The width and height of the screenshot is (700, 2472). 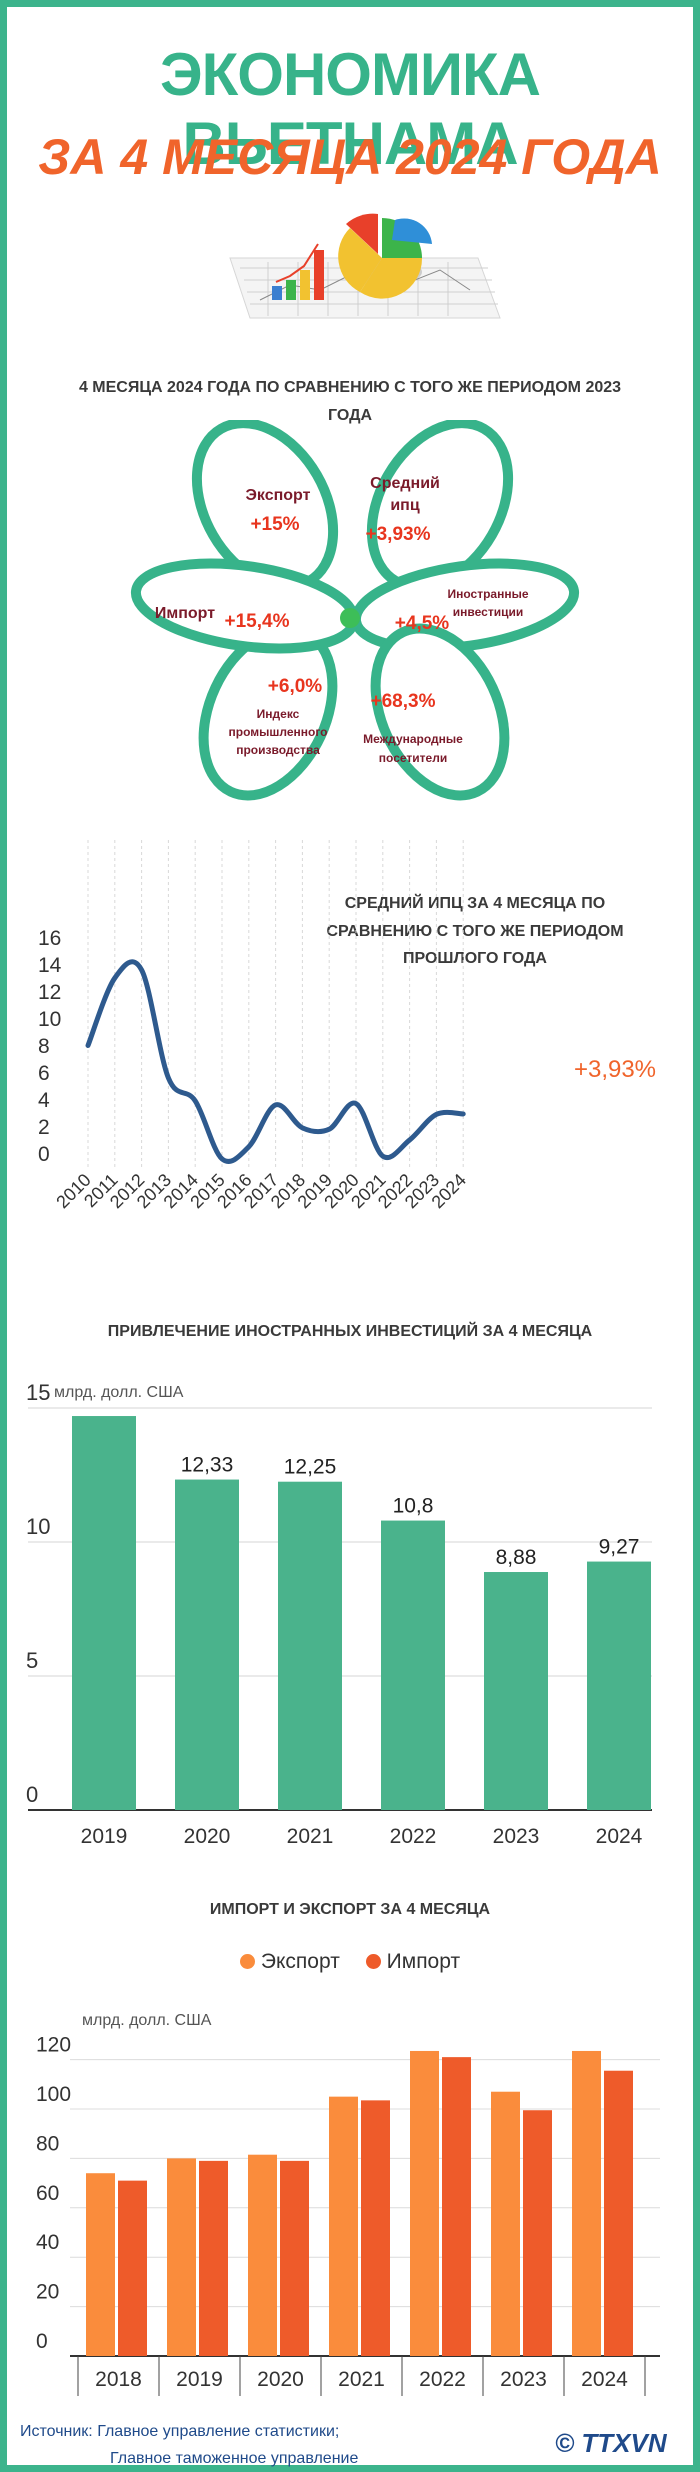 What do you see at coordinates (44, 1073) in the screenshot?
I see `cpi-y-tick: 6` at bounding box center [44, 1073].